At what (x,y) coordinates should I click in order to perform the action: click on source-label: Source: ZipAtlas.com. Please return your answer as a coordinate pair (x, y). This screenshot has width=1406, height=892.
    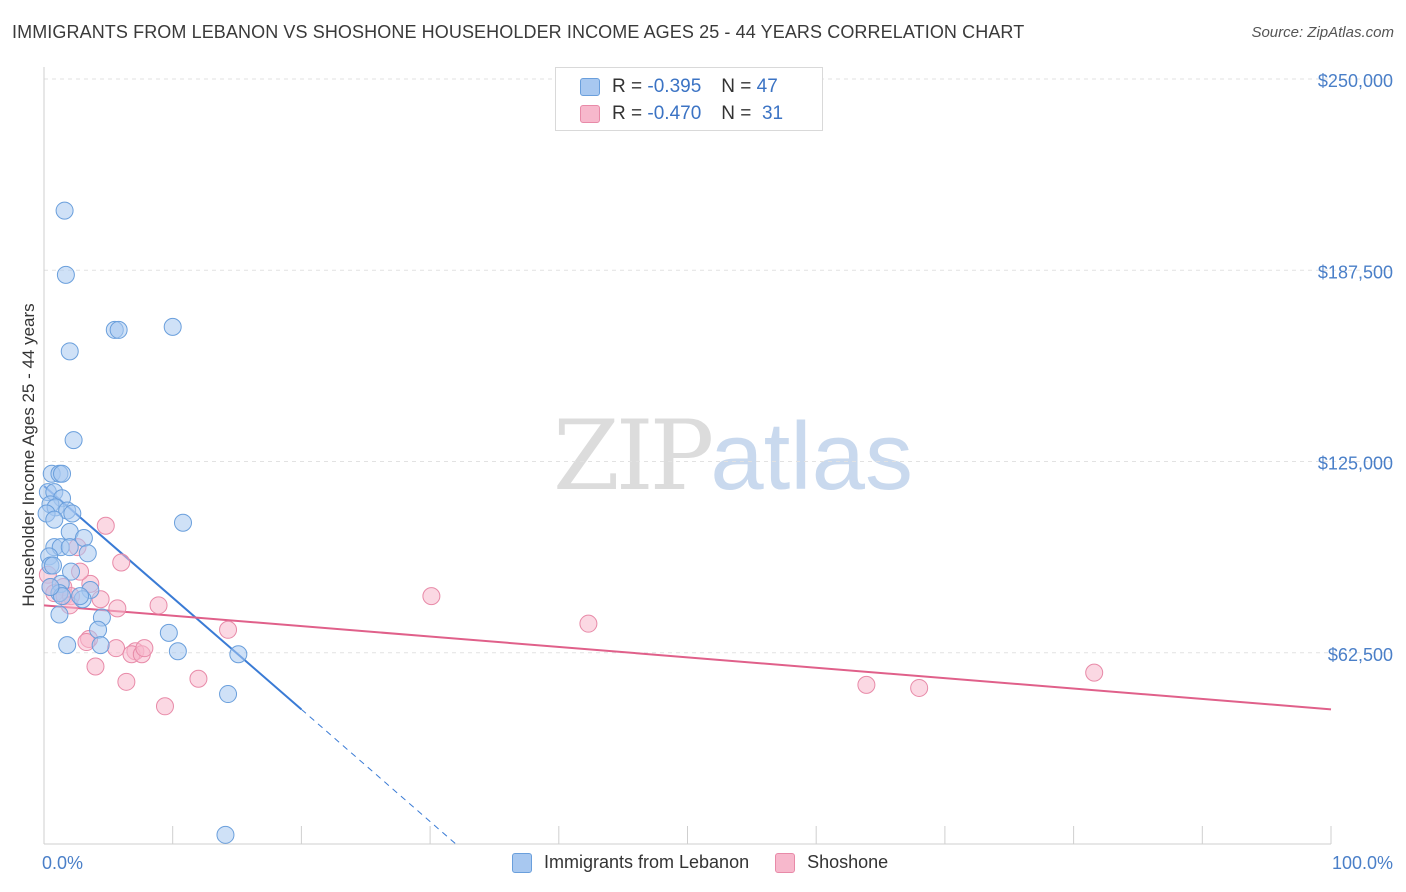
    Looking at the image, I should click on (1322, 32).